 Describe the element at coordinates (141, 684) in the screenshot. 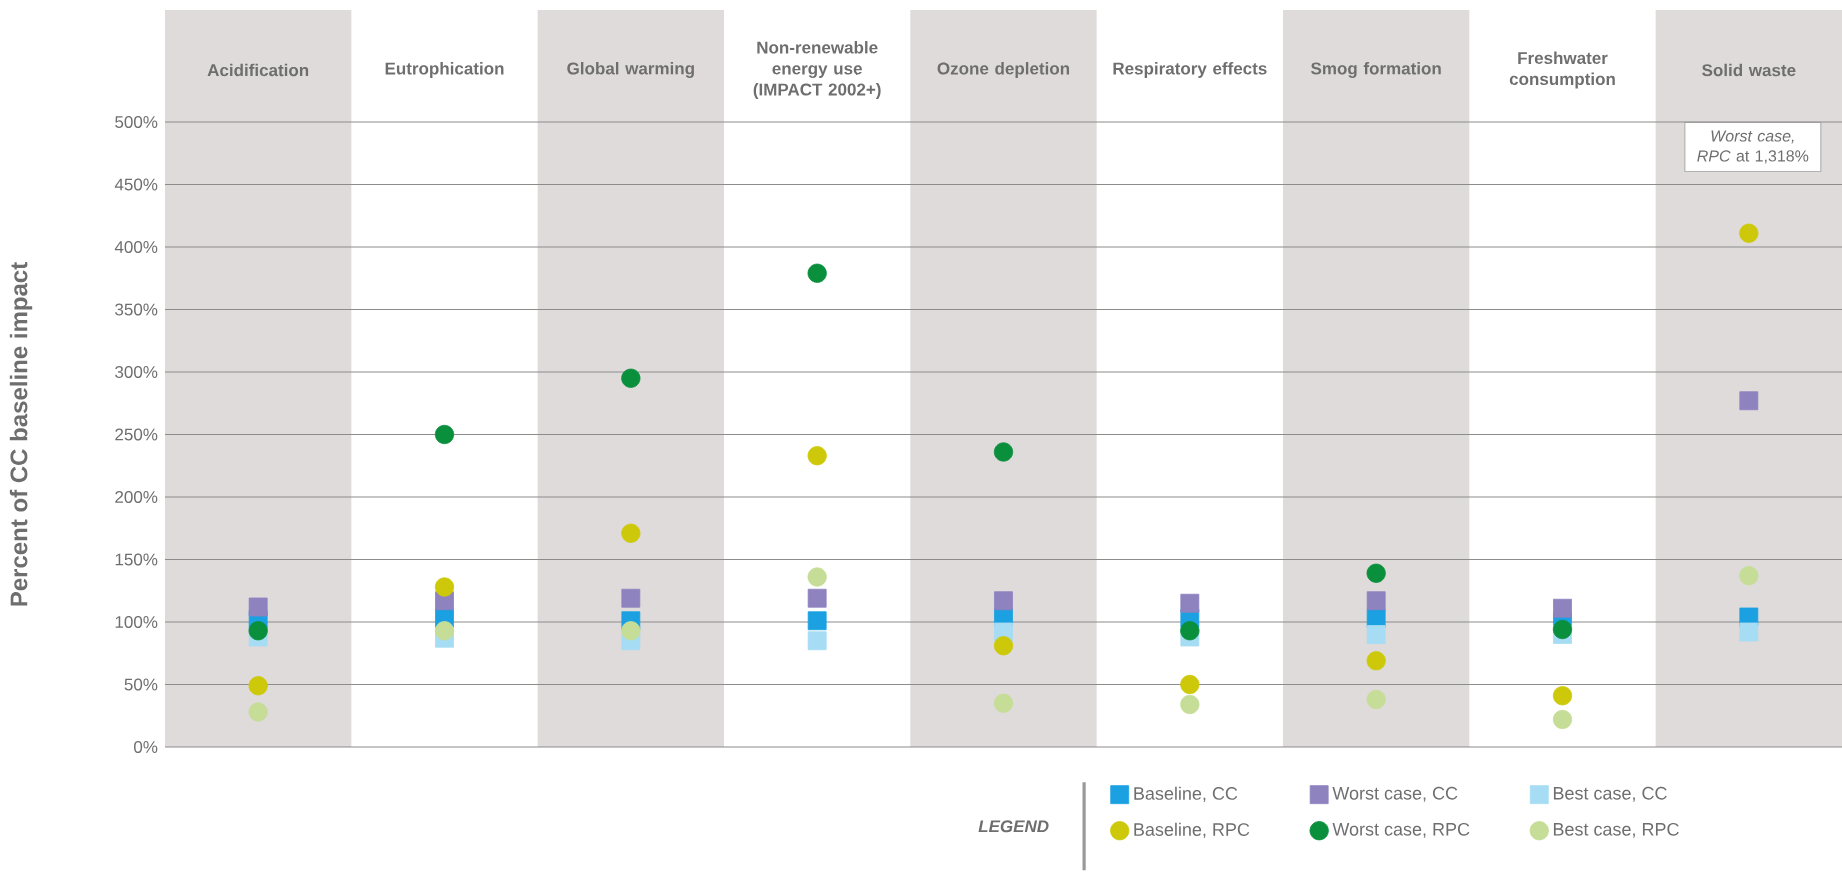

I see `y-tick-label: 50%` at that location.